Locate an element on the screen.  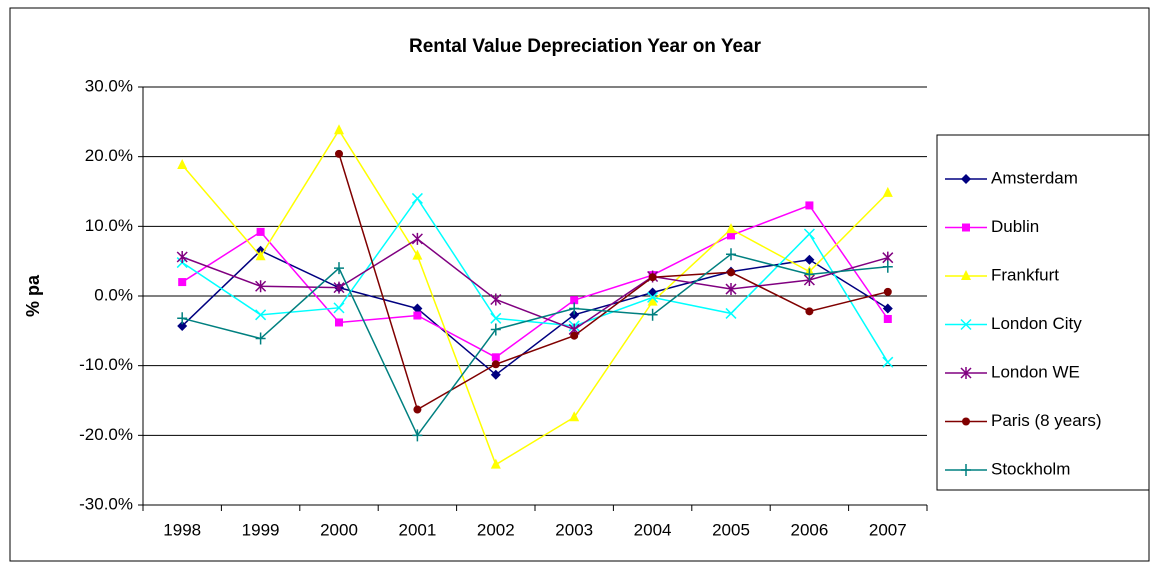
y-tick-label: 10.0% is located at coordinates (109, 225).